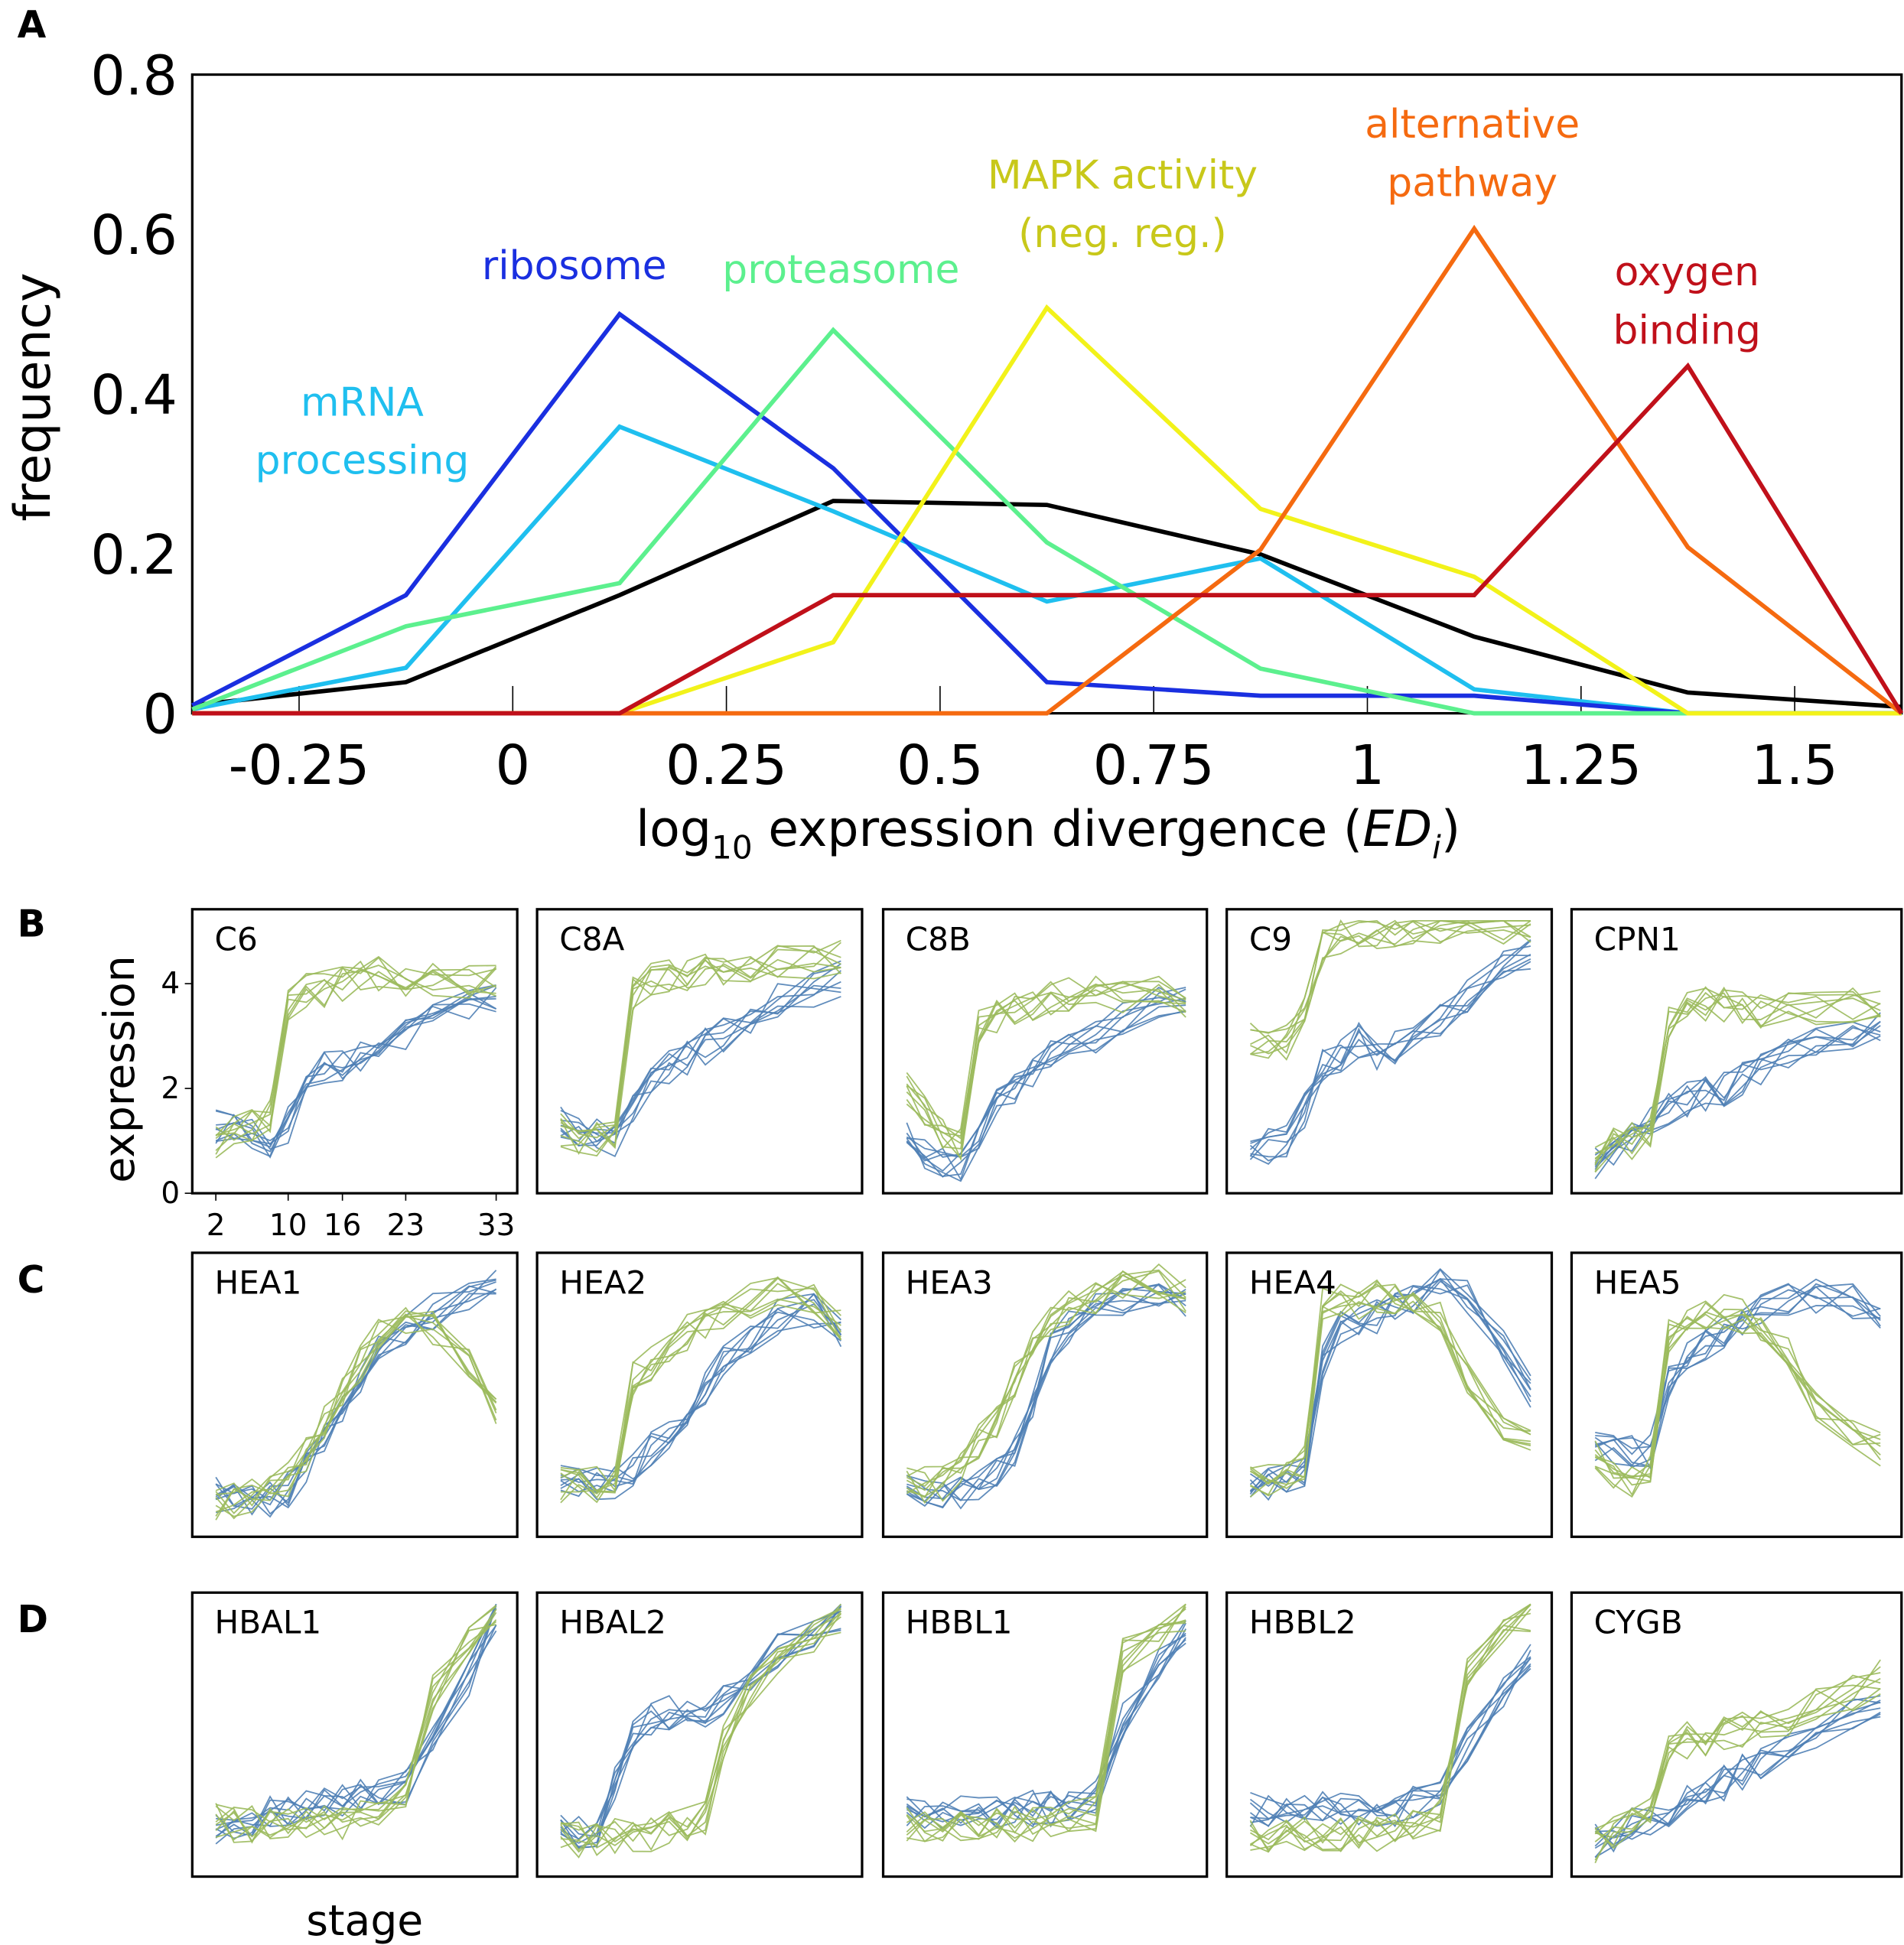  I want to click on panel-label-d: D, so click(33, 1620).